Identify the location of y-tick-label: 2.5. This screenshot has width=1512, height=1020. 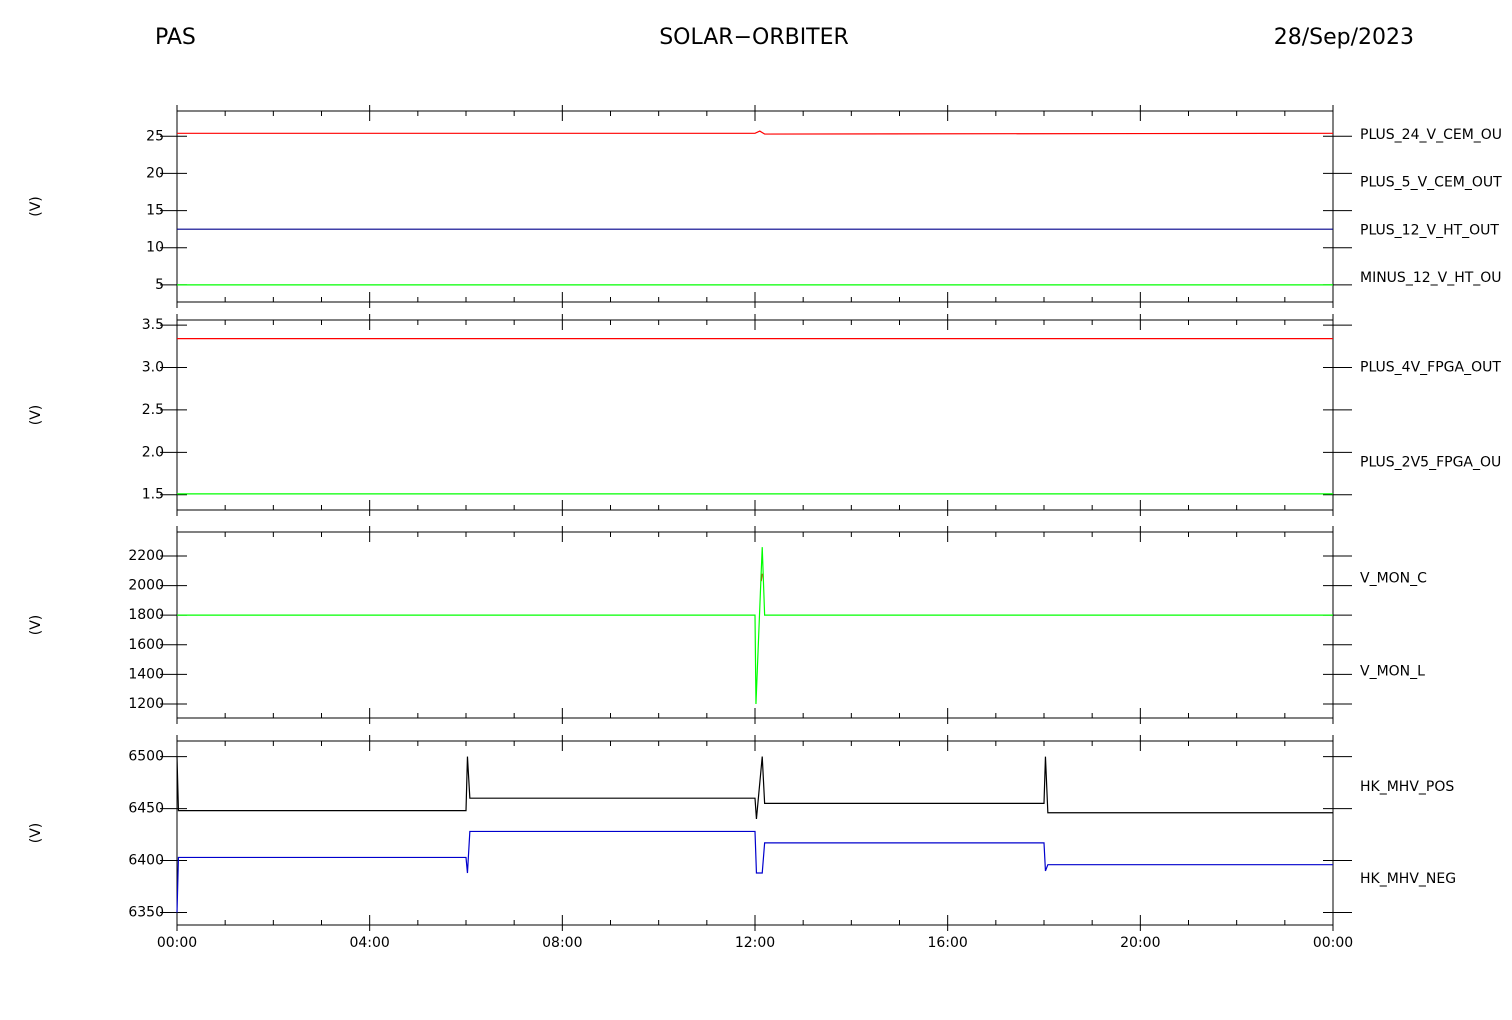
(153, 410).